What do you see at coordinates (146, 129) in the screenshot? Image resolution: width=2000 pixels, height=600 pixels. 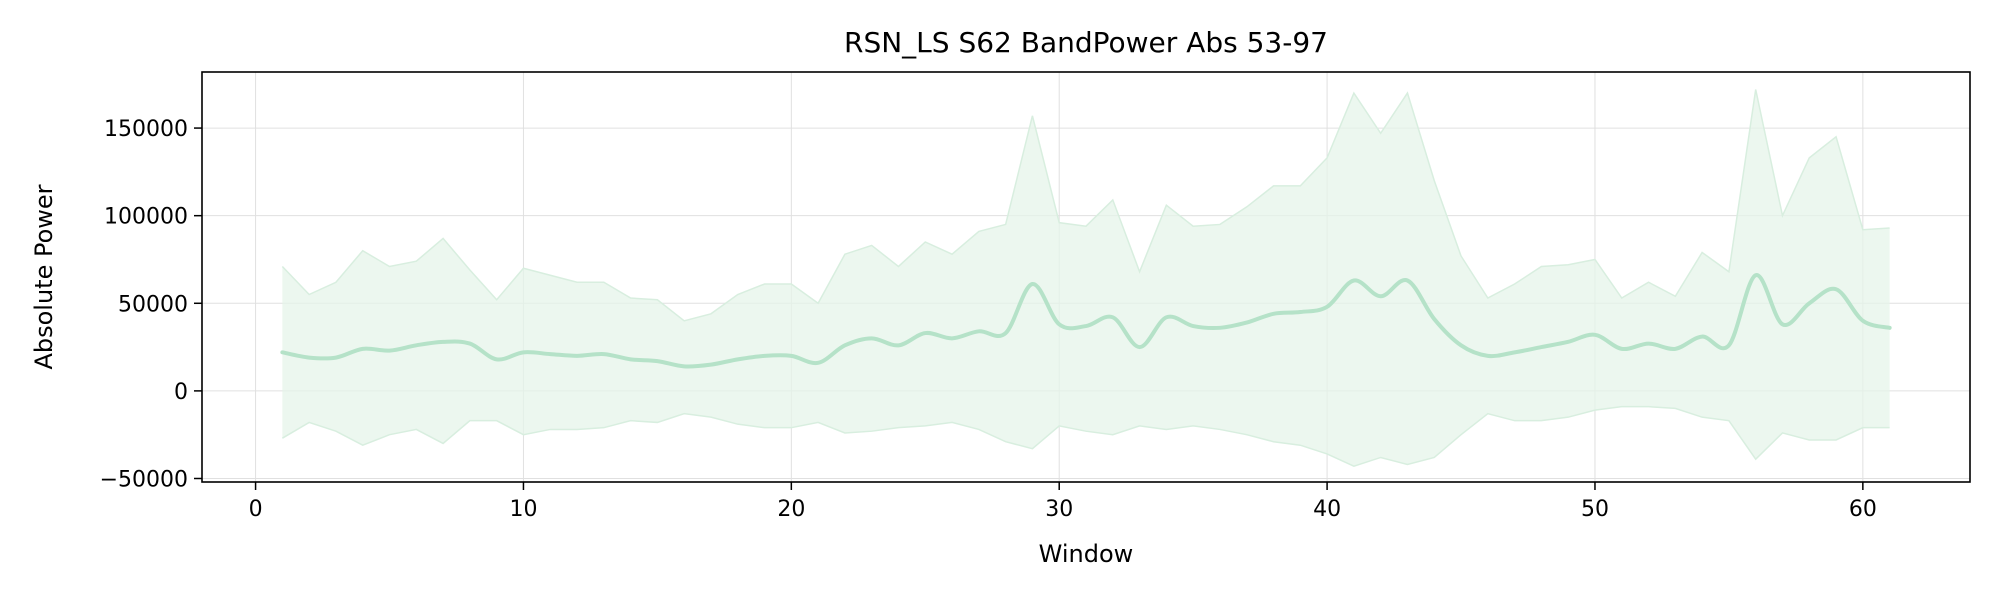 I see `y-tick-label: 150000` at bounding box center [146, 129].